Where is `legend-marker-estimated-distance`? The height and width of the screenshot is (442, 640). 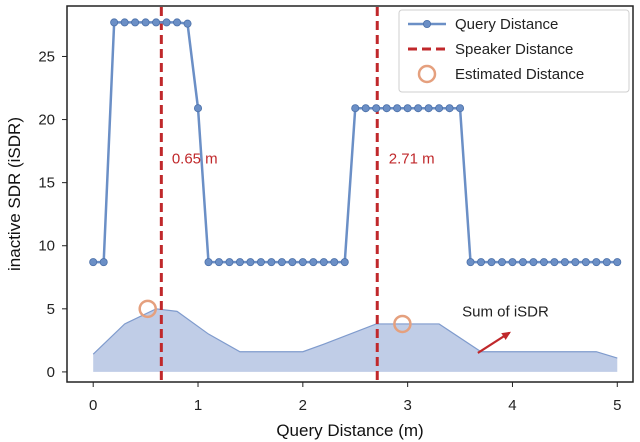
legend-marker-estimated-distance is located at coordinates (427, 74).